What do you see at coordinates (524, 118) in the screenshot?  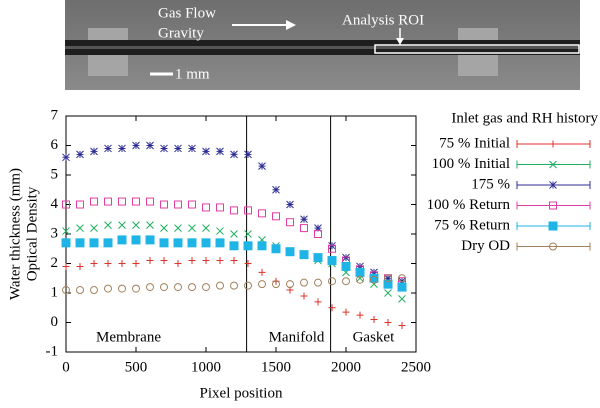 I see `legend-title: Inlet gas and RH history` at bounding box center [524, 118].